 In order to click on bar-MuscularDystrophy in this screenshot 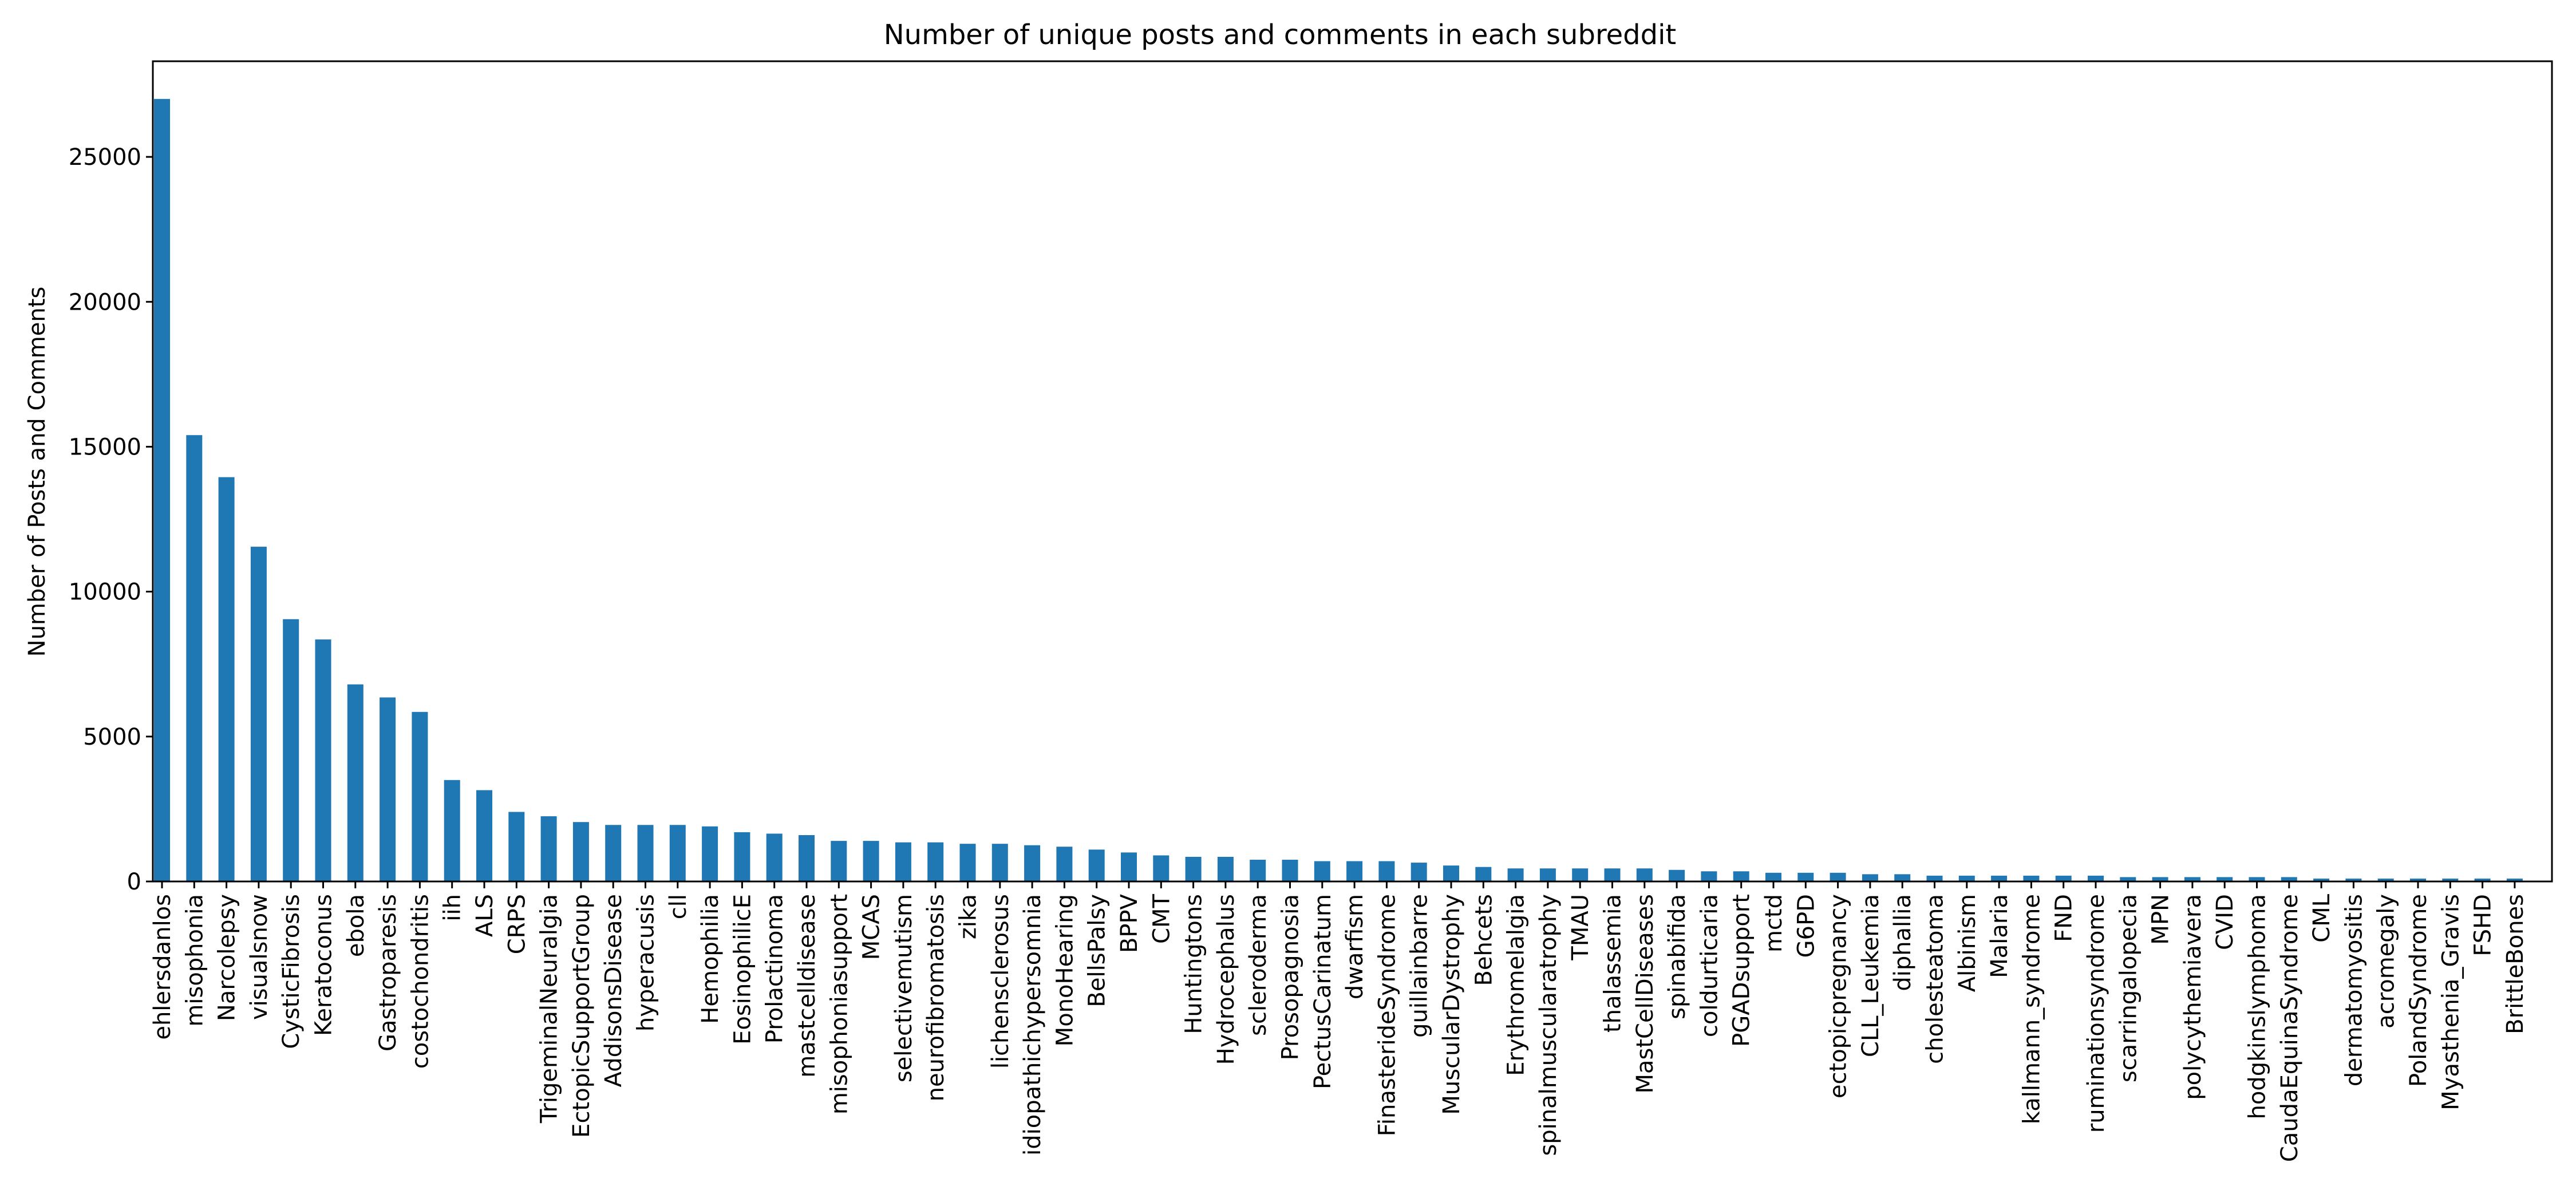, I will do `click(1451, 873)`.